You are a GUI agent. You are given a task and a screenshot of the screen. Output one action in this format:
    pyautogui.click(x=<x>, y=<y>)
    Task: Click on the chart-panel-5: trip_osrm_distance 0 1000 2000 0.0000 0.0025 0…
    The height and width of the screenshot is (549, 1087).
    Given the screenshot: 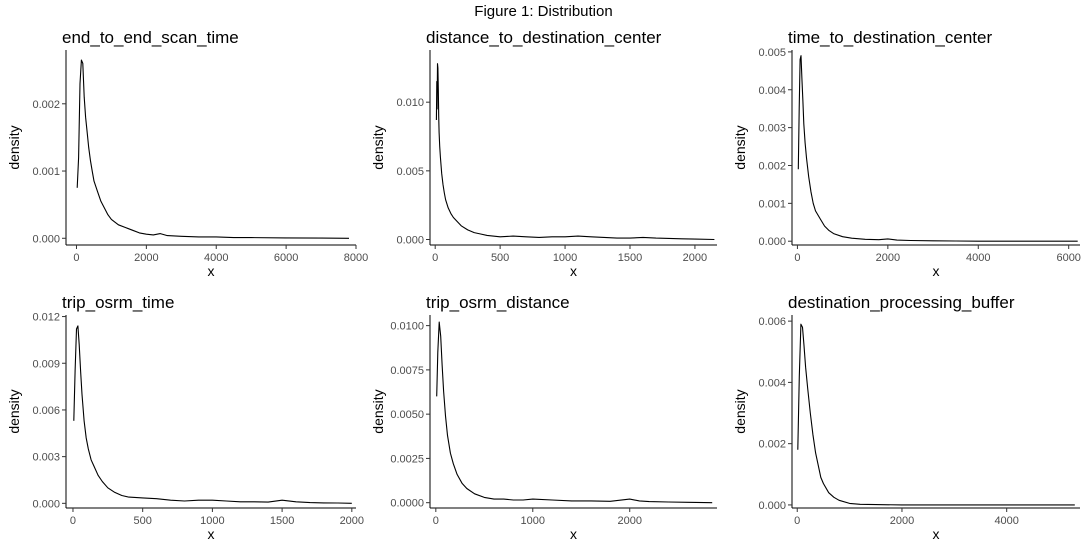 What is the action you would take?
    pyautogui.click(x=543, y=417)
    